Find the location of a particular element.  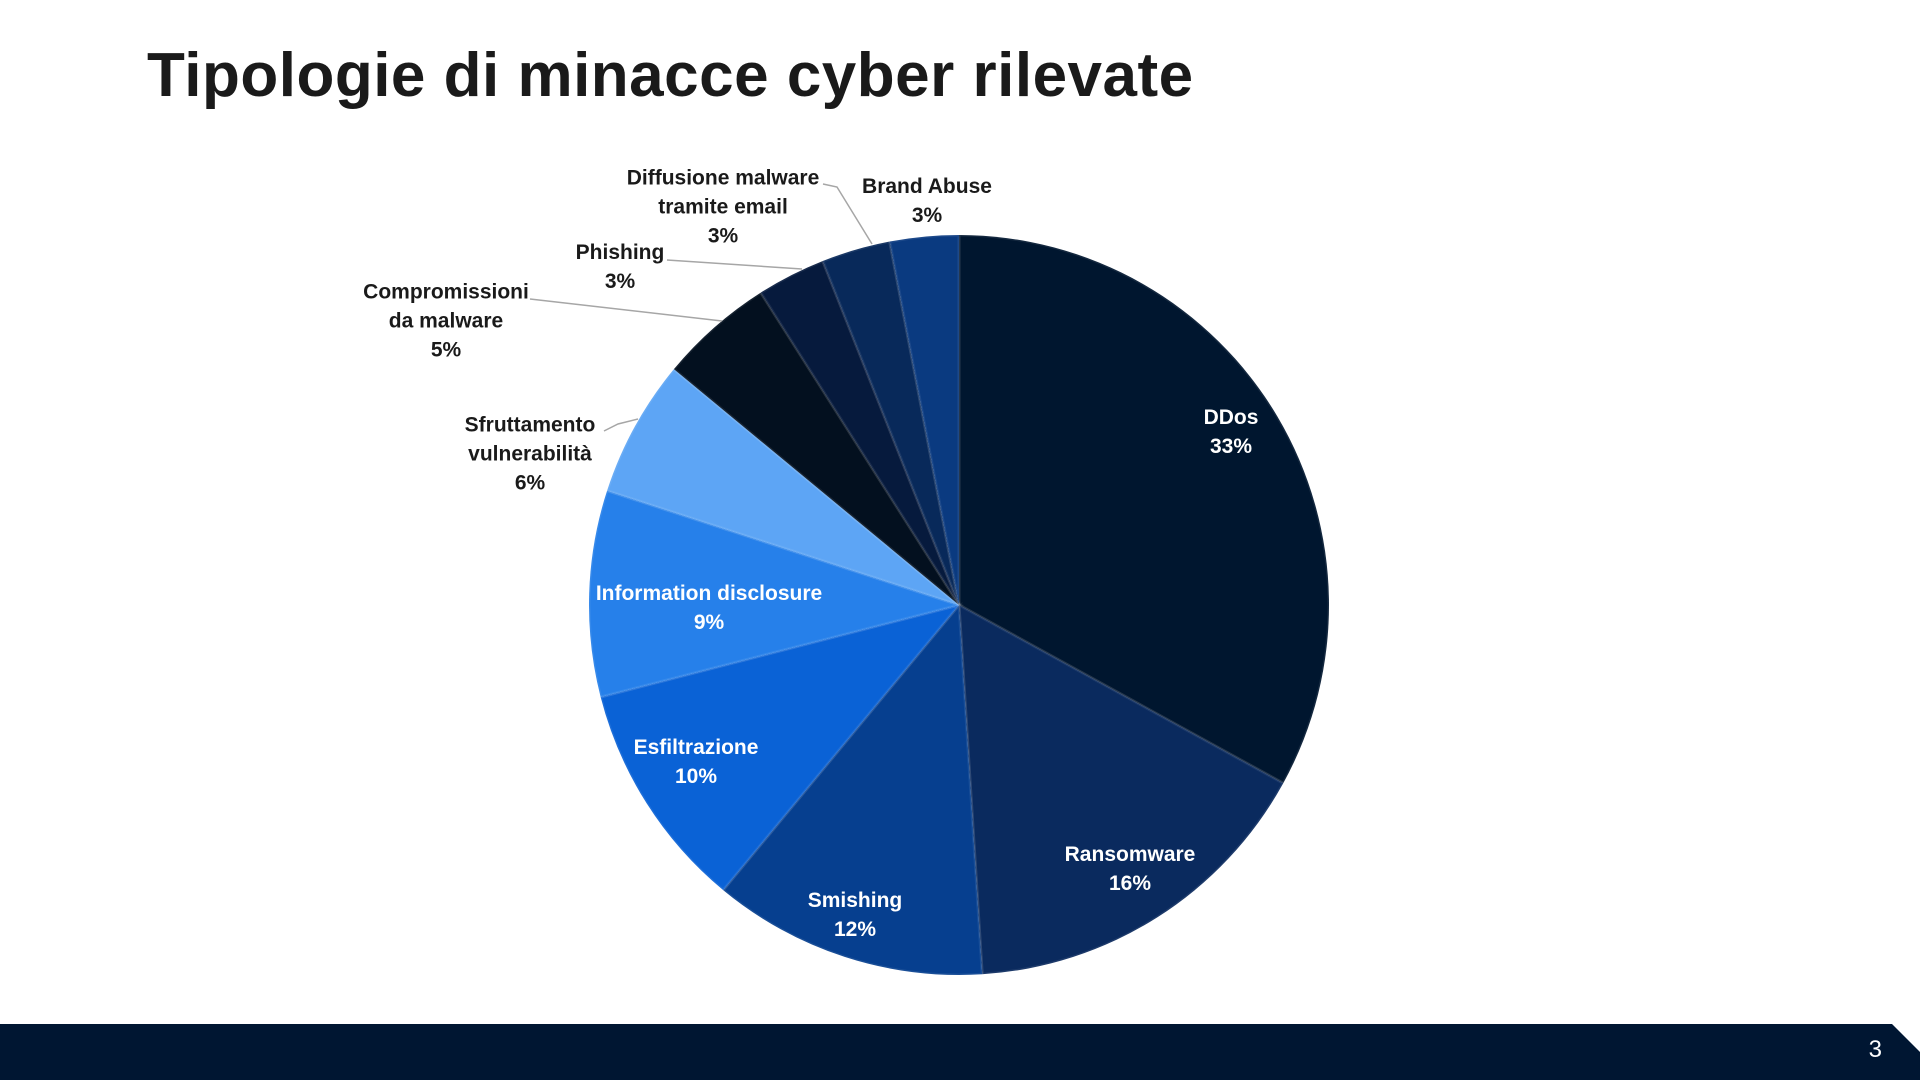

slice-name: Phishing is located at coordinates (620, 252).